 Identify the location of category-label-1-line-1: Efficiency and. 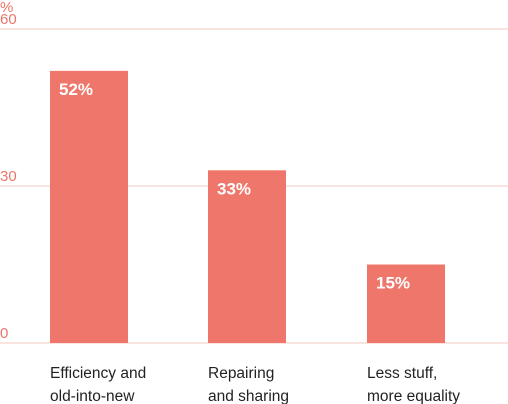
(98, 373).